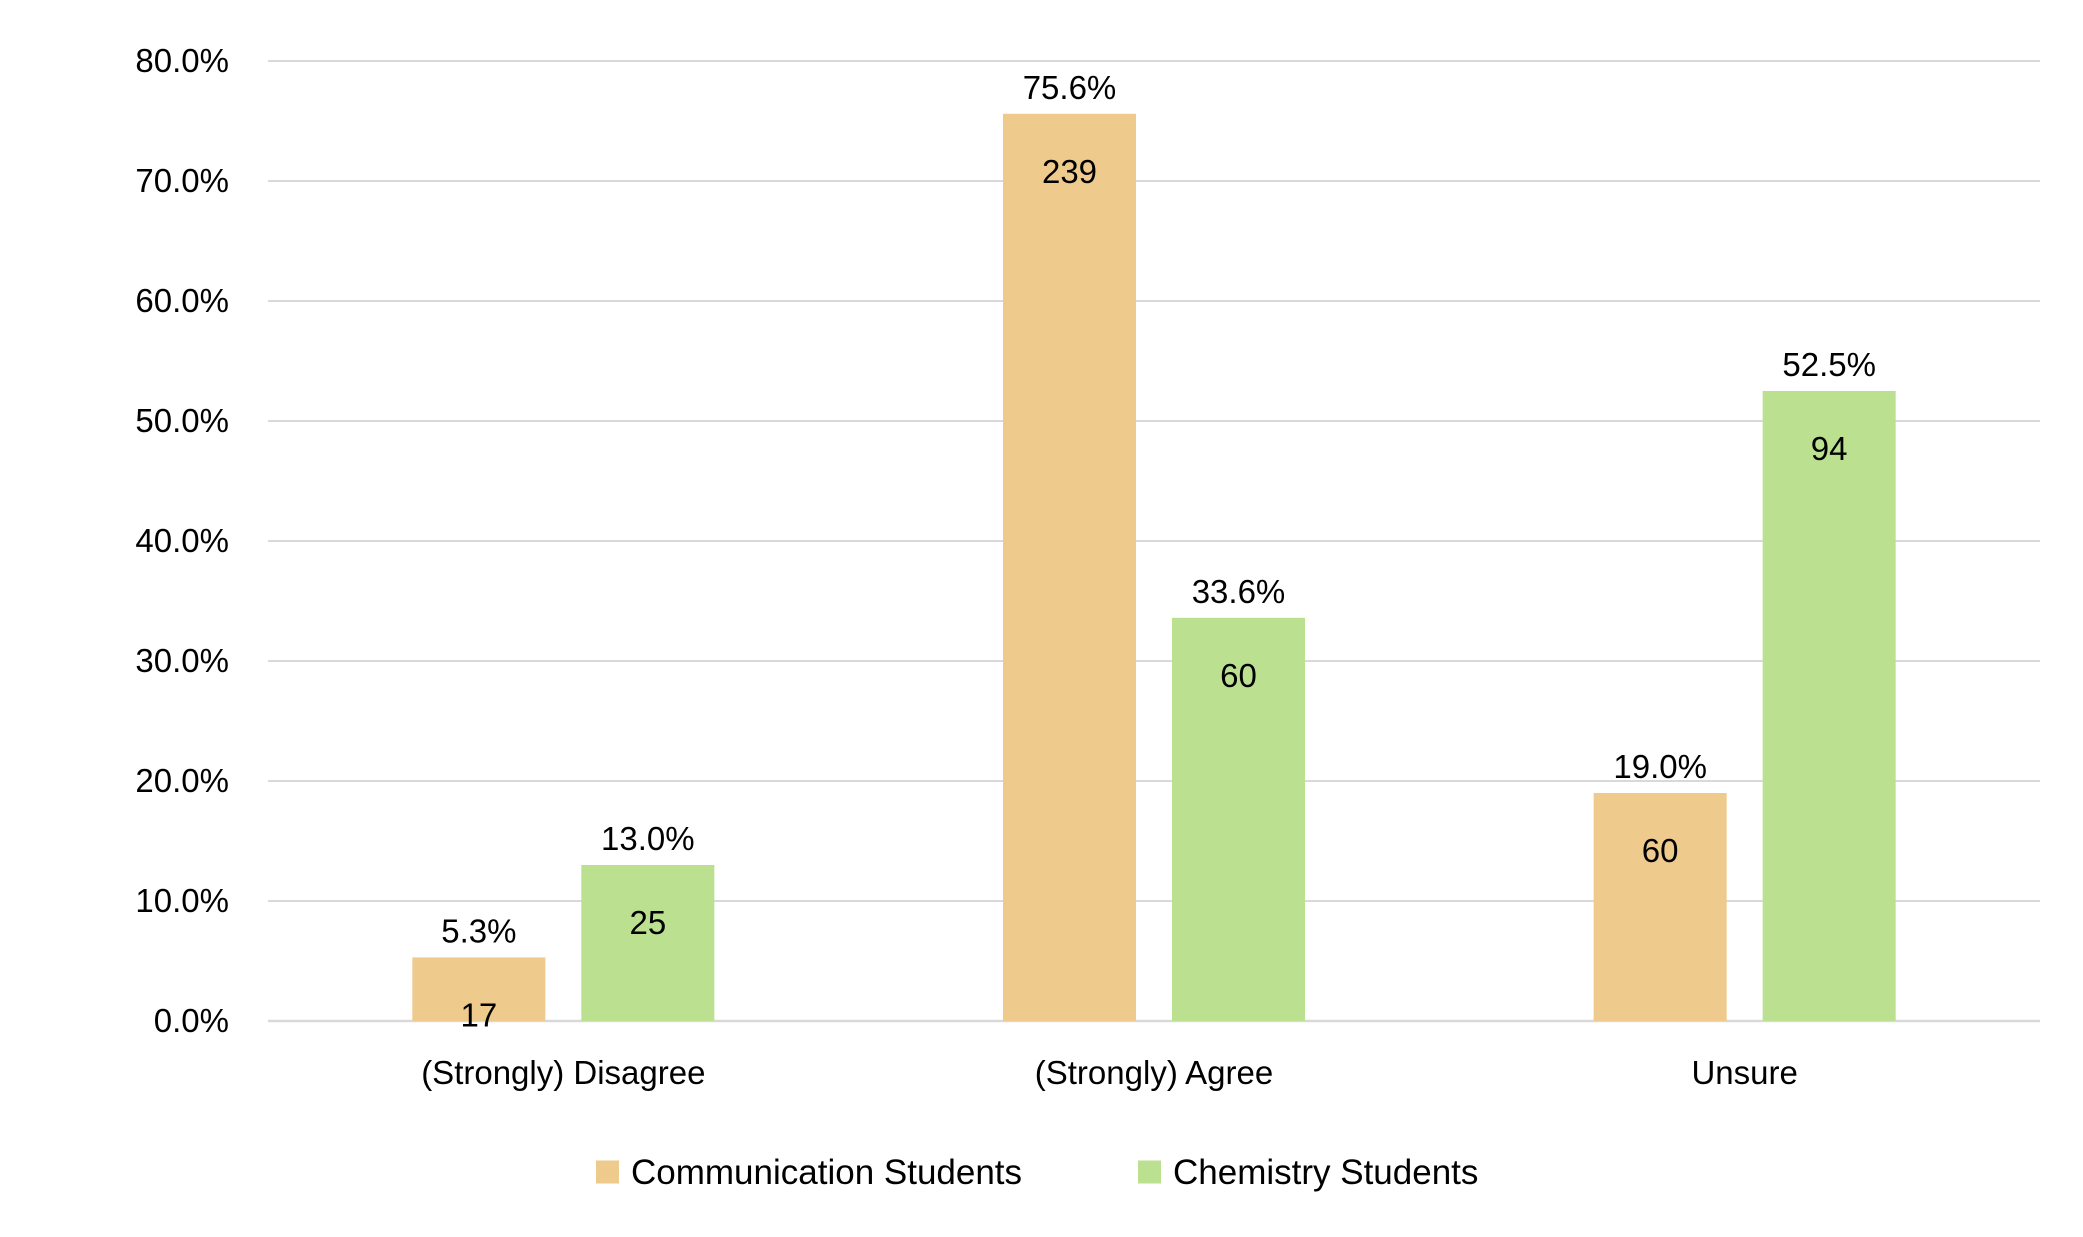  I want to click on percent-label-0-0: 5.3%, so click(478, 930).